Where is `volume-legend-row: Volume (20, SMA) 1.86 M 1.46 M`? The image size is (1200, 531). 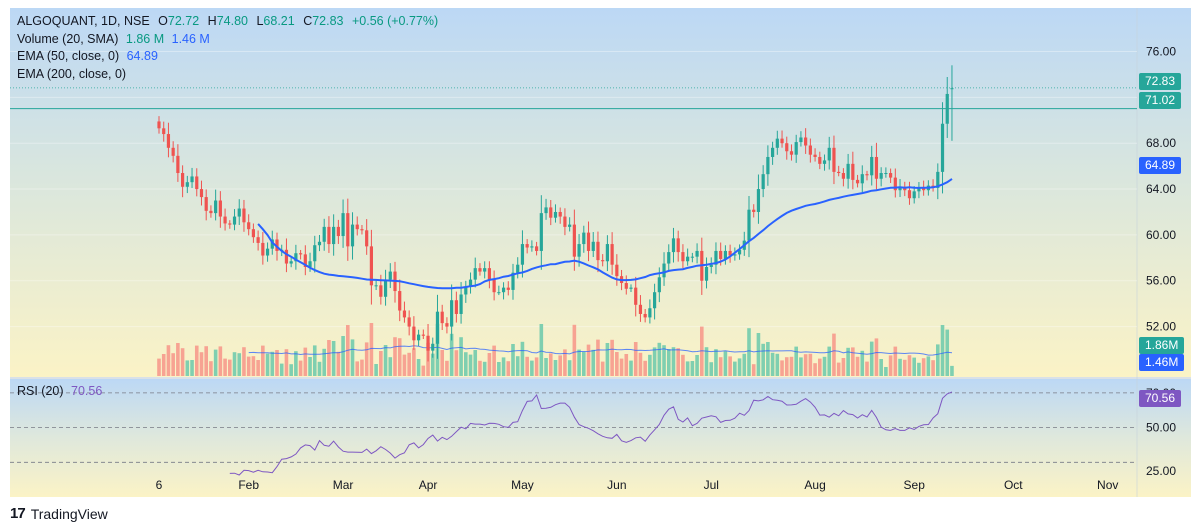 volume-legend-row: Volume (20, SMA) 1.86 M 1.46 M is located at coordinates (227, 40).